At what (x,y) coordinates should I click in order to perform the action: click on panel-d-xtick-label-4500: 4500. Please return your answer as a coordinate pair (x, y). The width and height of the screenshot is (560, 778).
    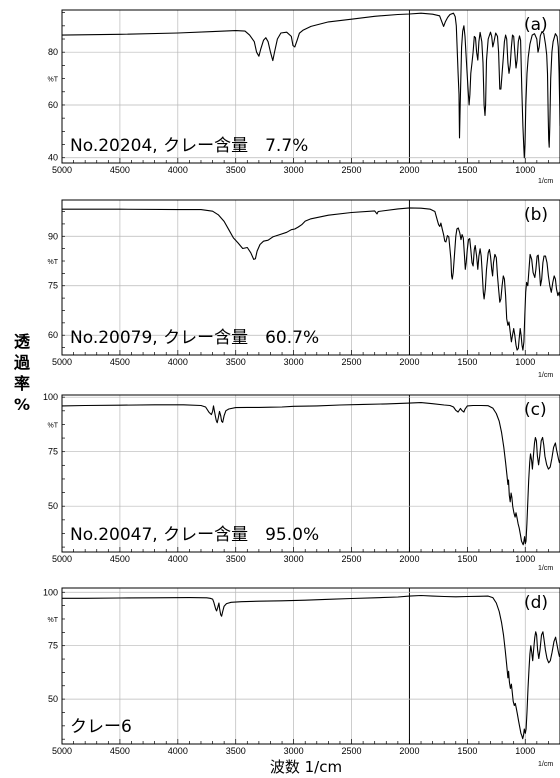
    Looking at the image, I should click on (120, 751).